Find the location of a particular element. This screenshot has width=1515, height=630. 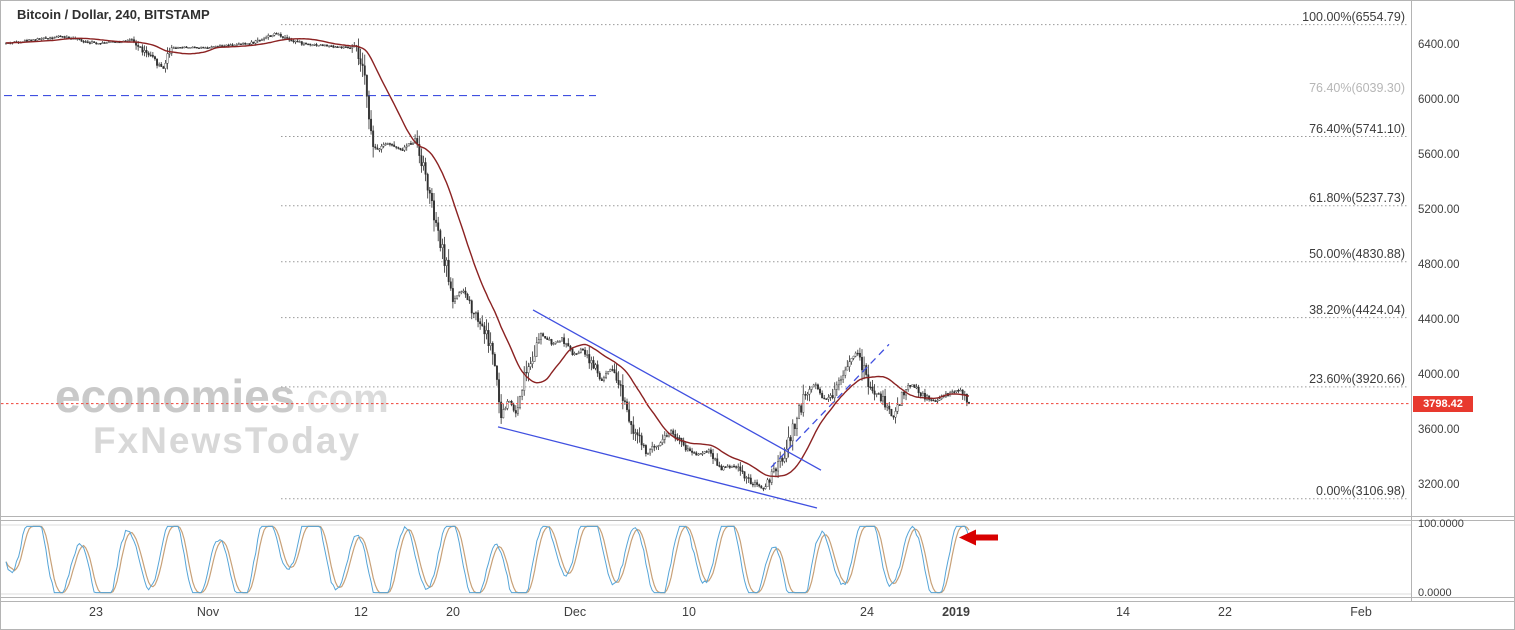

time-axis-label: Dec is located at coordinates (575, 612).